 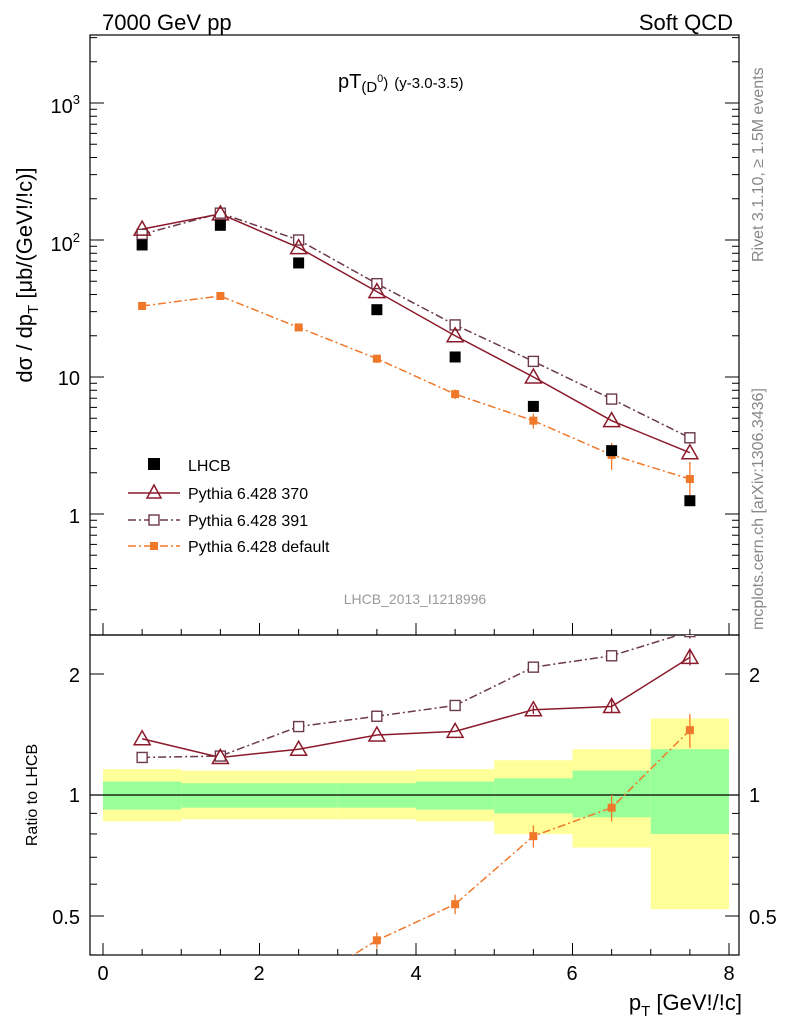 What do you see at coordinates (685, 1005) in the screenshot?
I see `x-axis-title: pT [GeV!/!c]` at bounding box center [685, 1005].